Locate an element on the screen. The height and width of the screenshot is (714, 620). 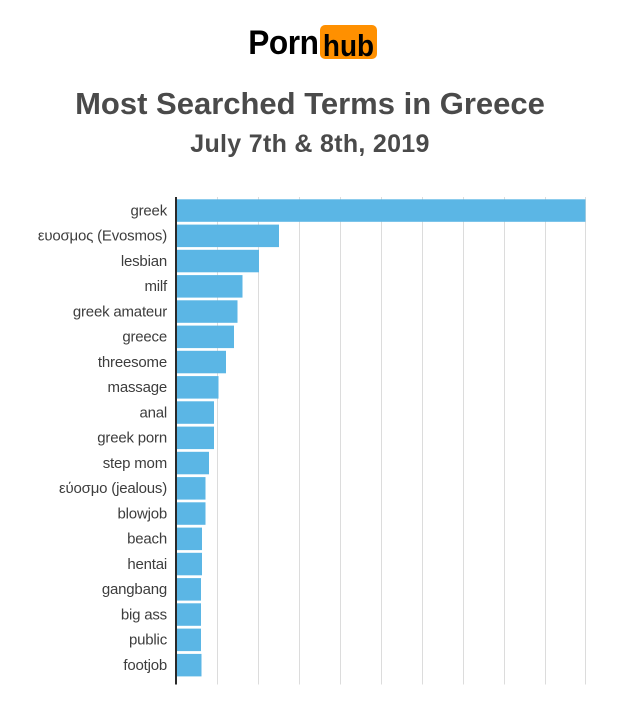
svg-text: greek porn is located at coordinates (132, 438).